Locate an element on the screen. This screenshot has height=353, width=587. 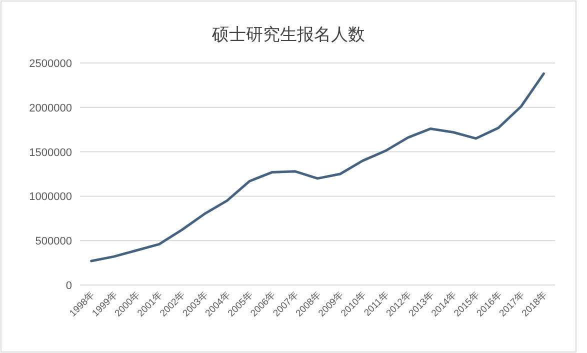
y-tick-label: 0 is located at coordinates (69, 286).